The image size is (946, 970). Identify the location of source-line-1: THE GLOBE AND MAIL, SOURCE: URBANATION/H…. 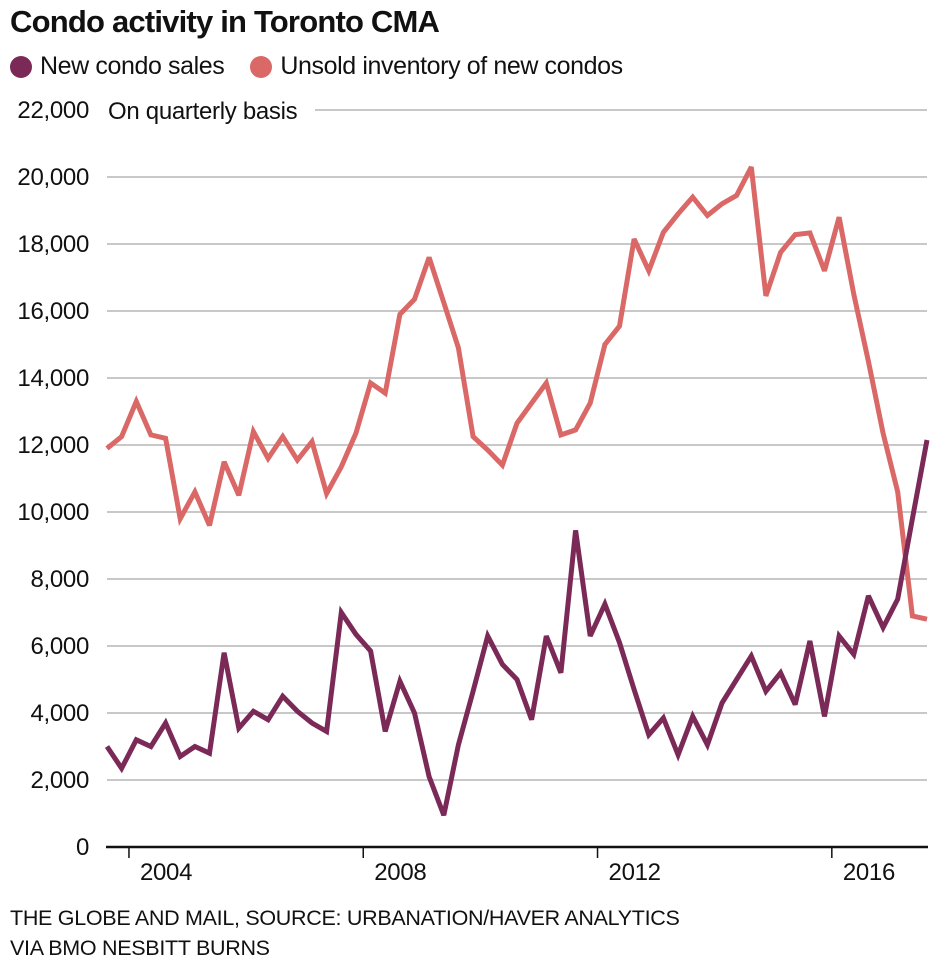
(345, 918).